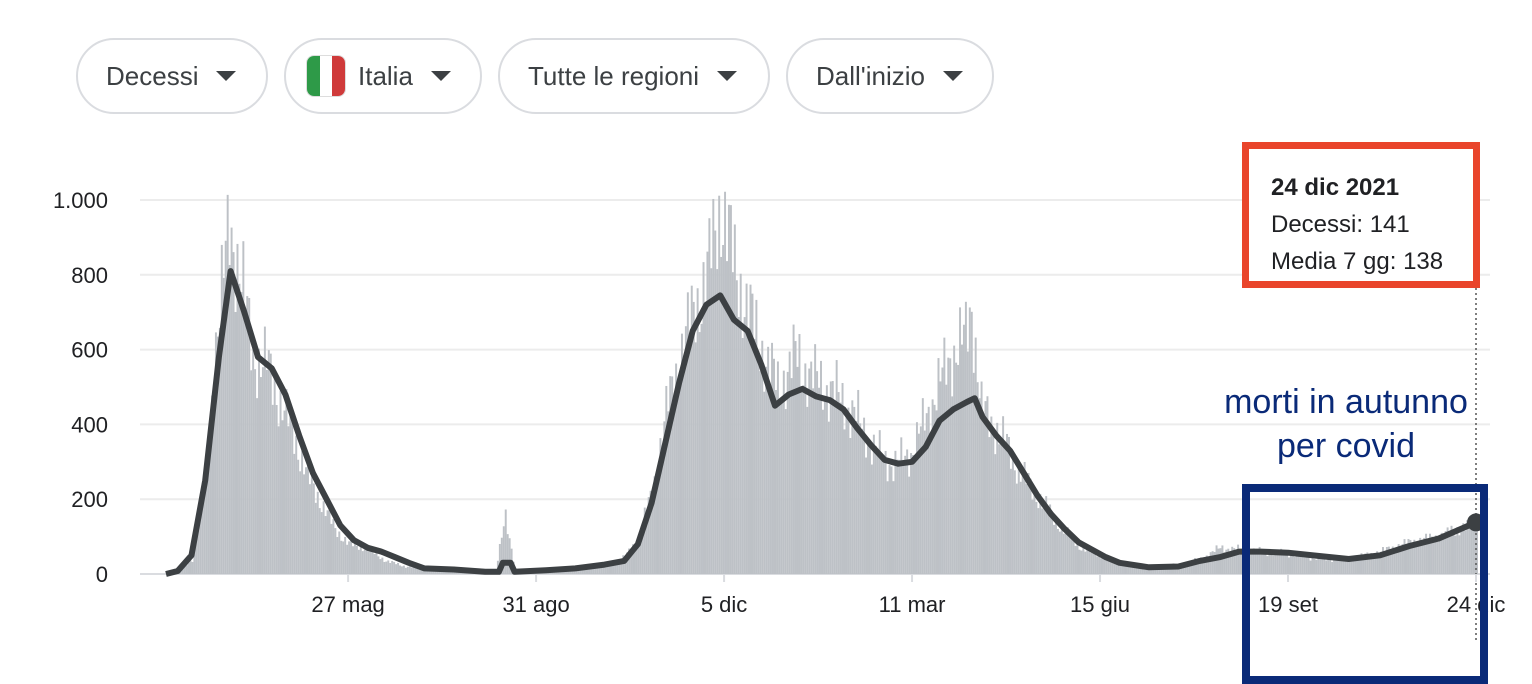  What do you see at coordinates (89, 424) in the screenshot?
I see `y-tick-label: 400` at bounding box center [89, 424].